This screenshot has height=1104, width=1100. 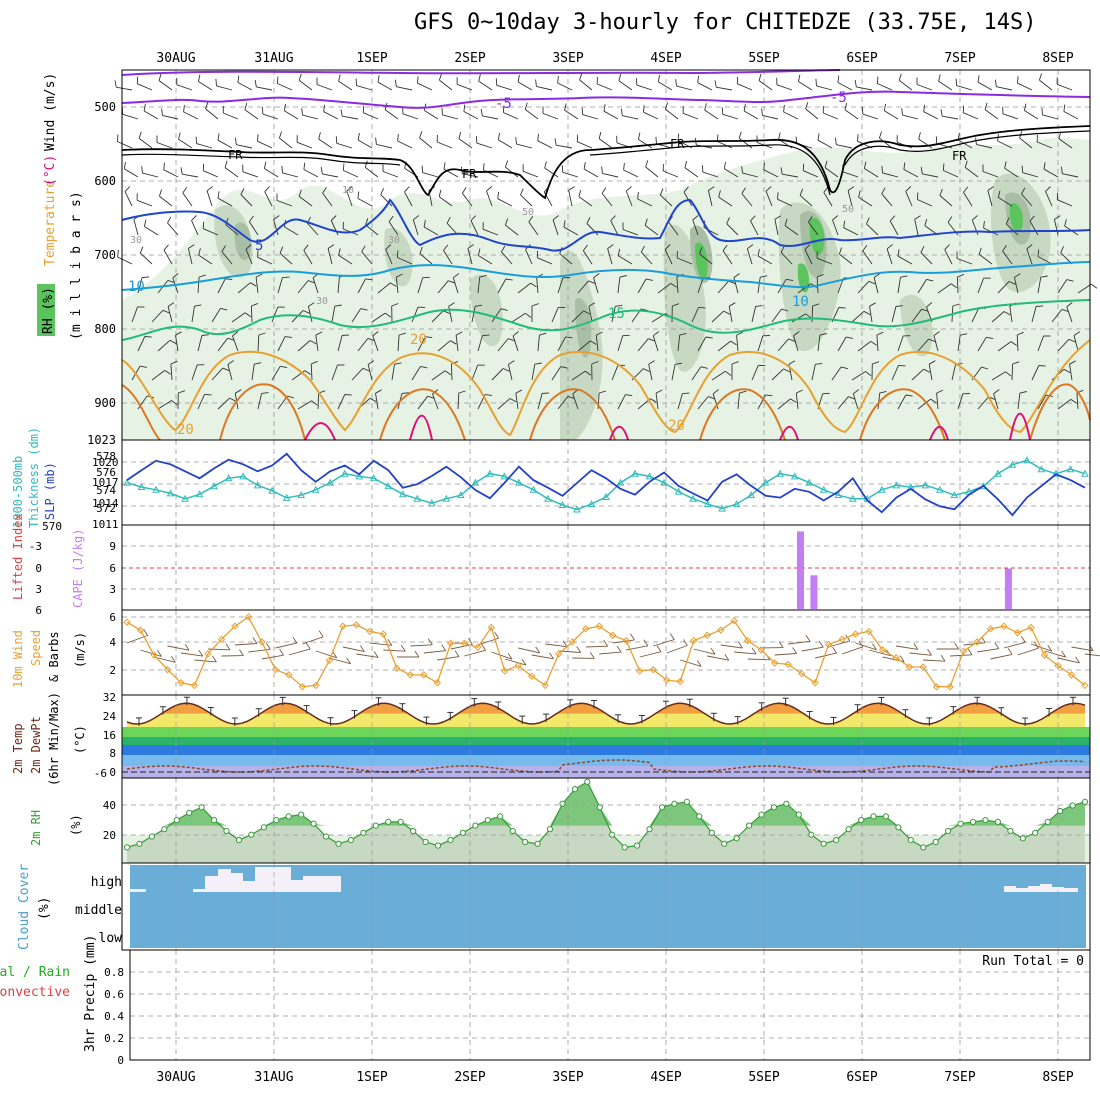 I want to click on cape-bar, so click(x=1008, y=589).